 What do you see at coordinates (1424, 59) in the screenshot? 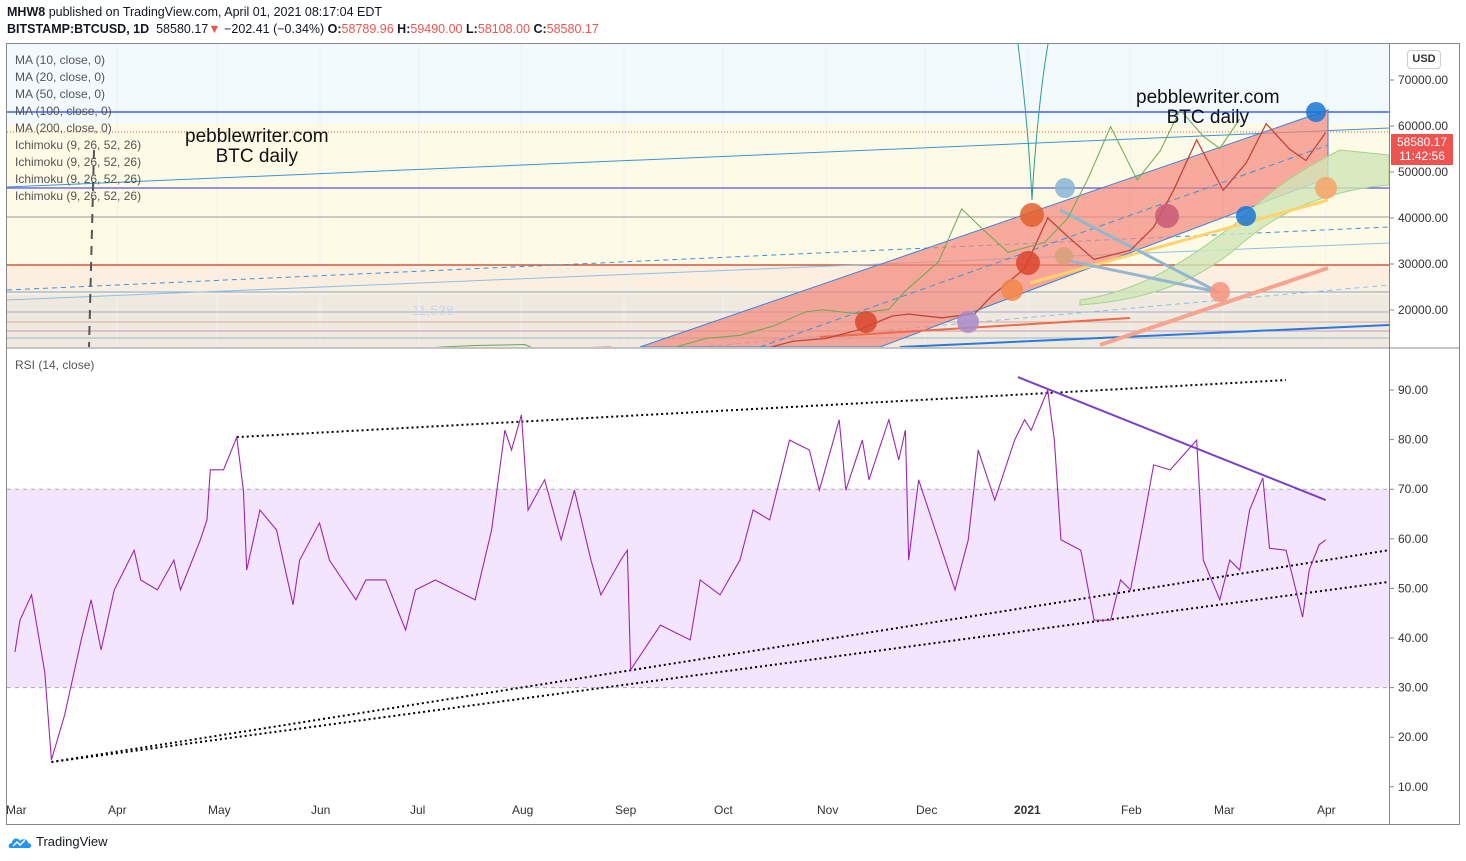
I see `currency-button: USD` at bounding box center [1424, 59].